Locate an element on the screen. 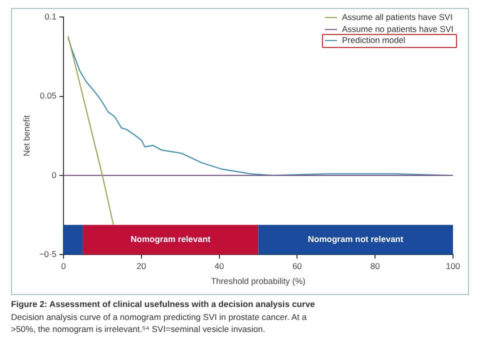  x-tick-label: 100 is located at coordinates (453, 266).